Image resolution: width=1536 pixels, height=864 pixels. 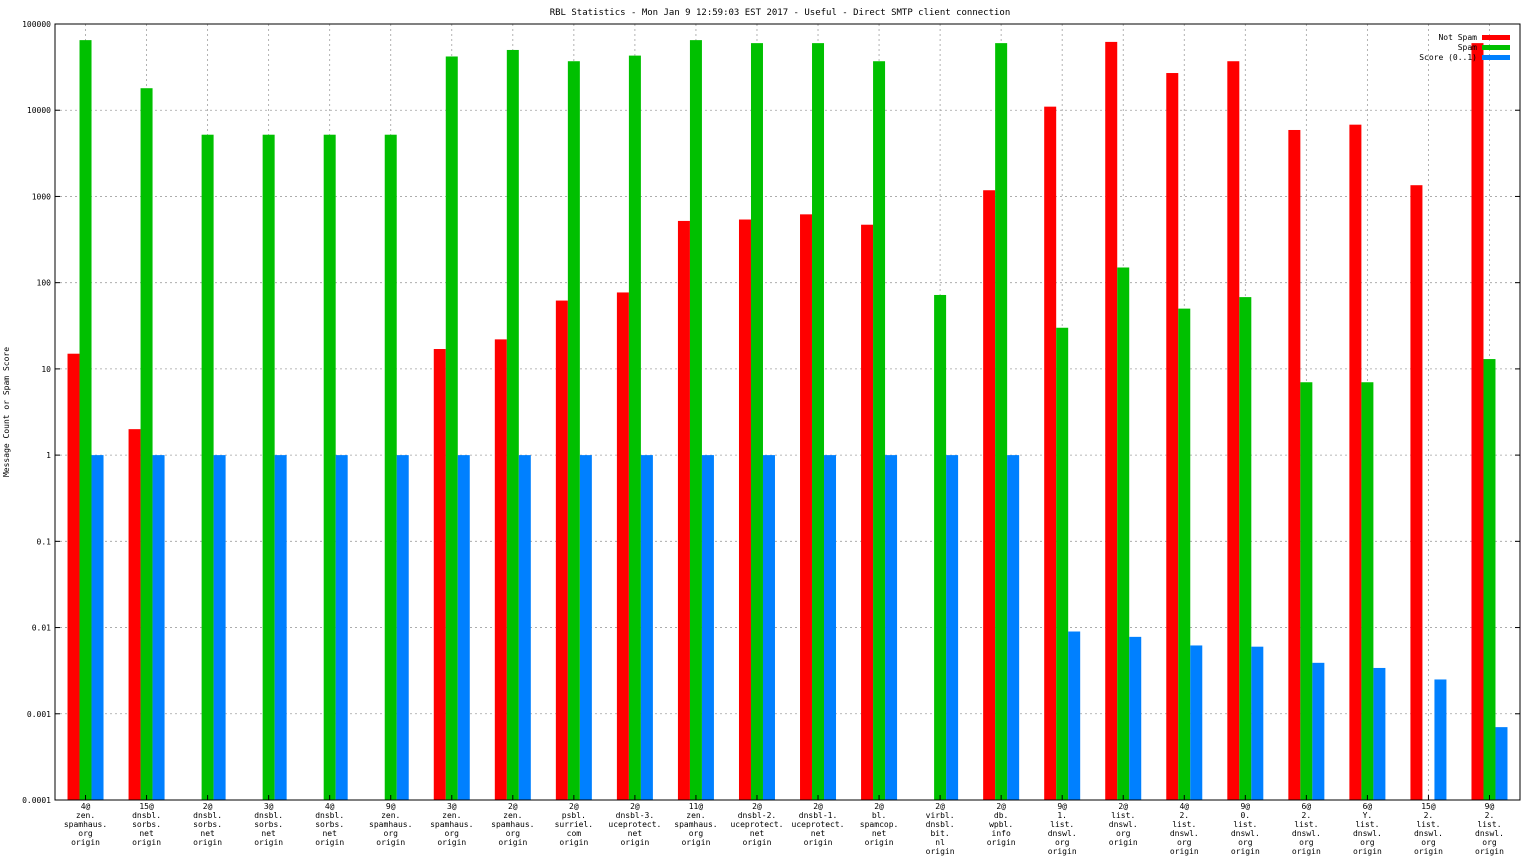 What do you see at coordinates (146, 806) in the screenshot?
I see `x-category-line: 15@` at bounding box center [146, 806].